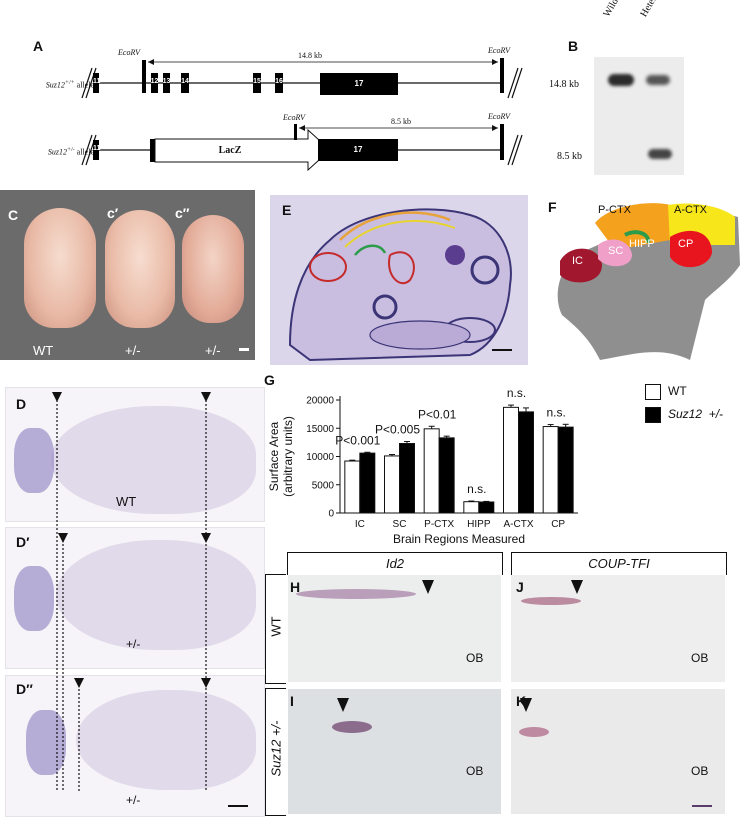  I want to click on panel-d1-label: D′, so click(23, 542).